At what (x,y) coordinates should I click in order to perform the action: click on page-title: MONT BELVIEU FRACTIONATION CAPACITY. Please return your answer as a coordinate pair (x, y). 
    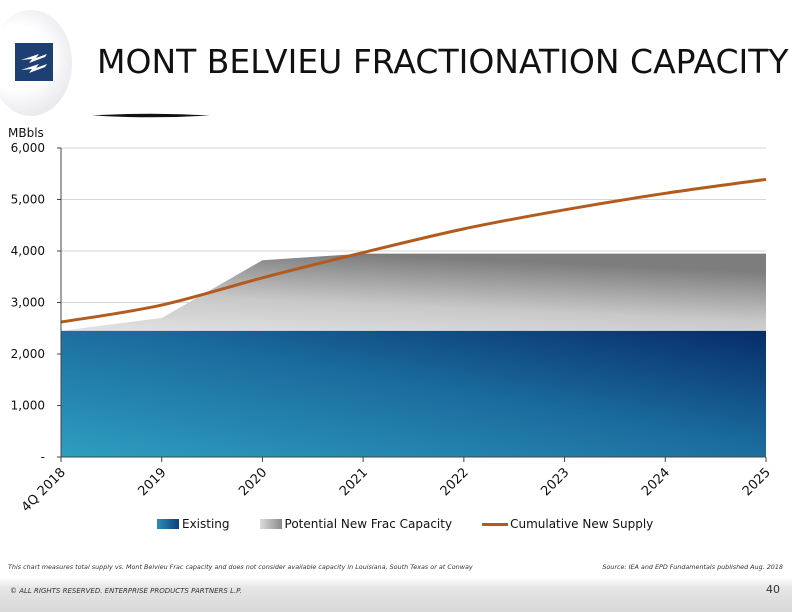
    Looking at the image, I should click on (443, 61).